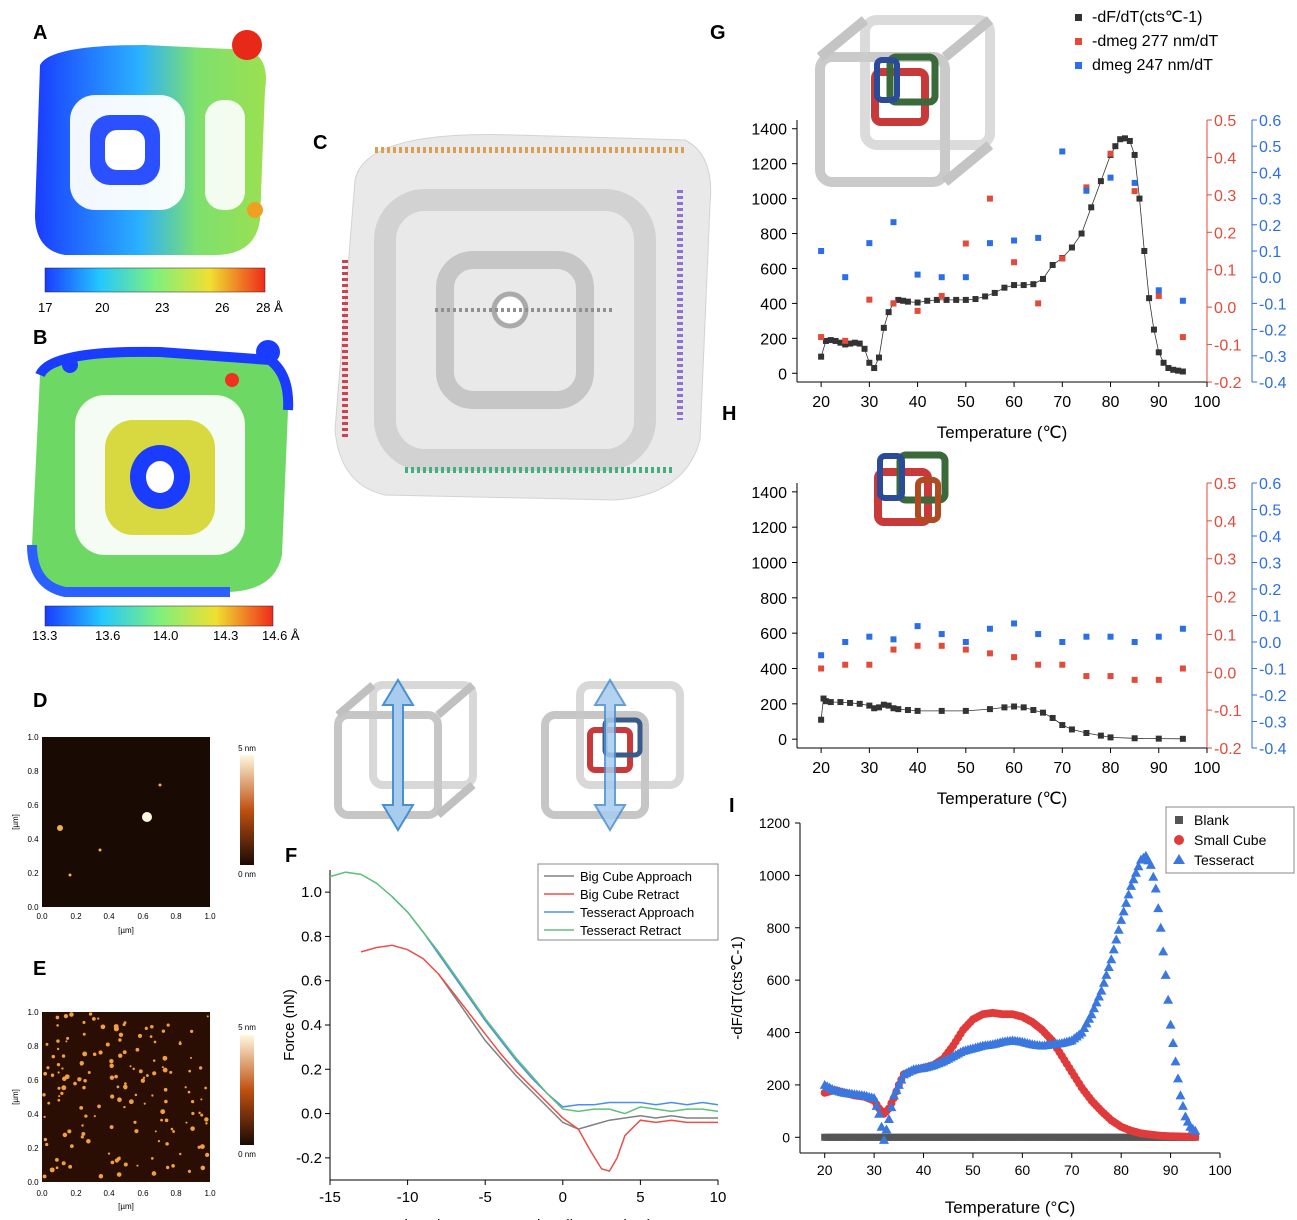 This screenshot has width=1297, height=1220. I want to click on y3-tick-label: 0.6, so click(1270, 121).